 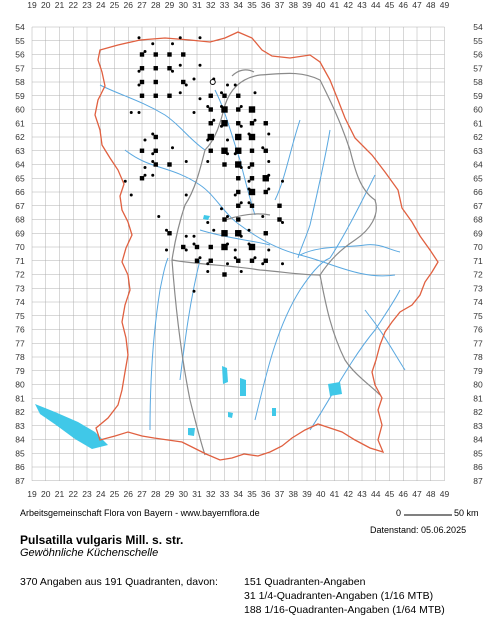 I want to click on y-tick-label-right: 63, so click(x=478, y=151).